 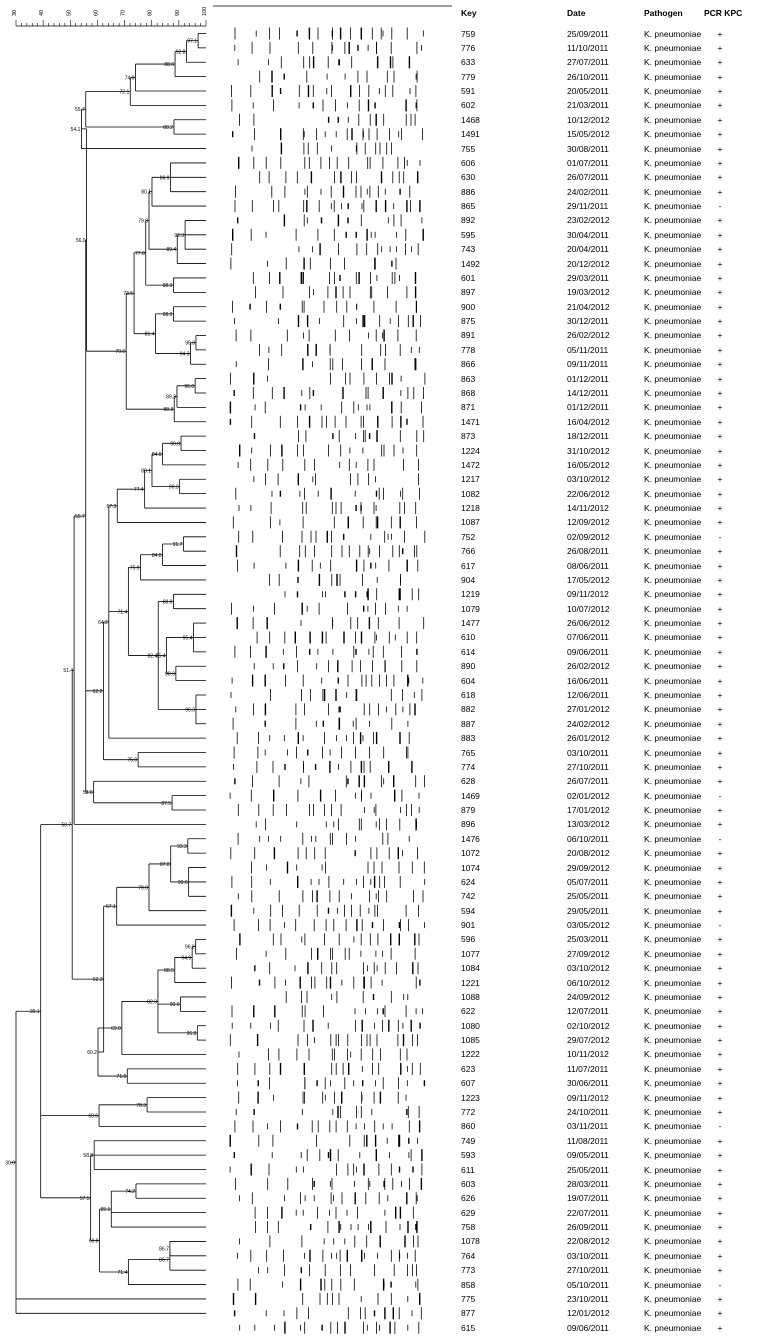 I want to click on node-similarity-label: 92.8, so click(x=181, y=52).